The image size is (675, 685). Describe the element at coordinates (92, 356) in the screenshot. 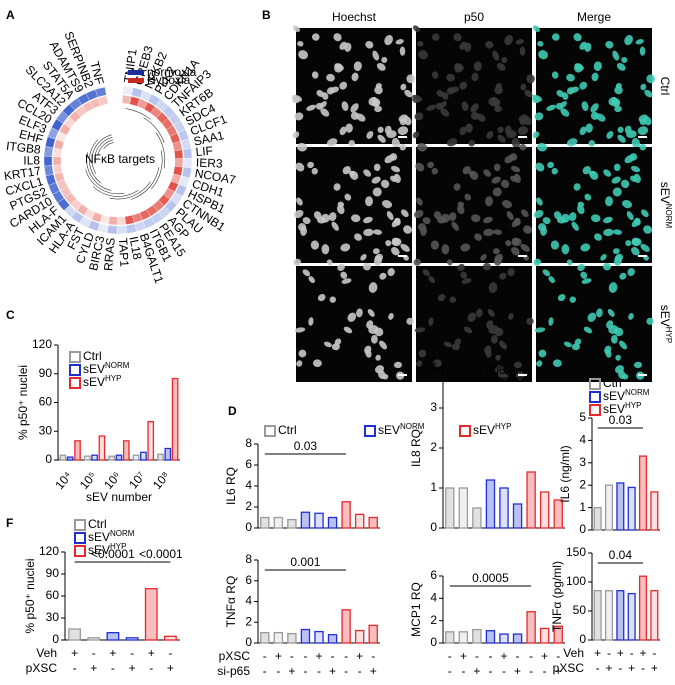

I see `legend-label: Ctrl` at that location.